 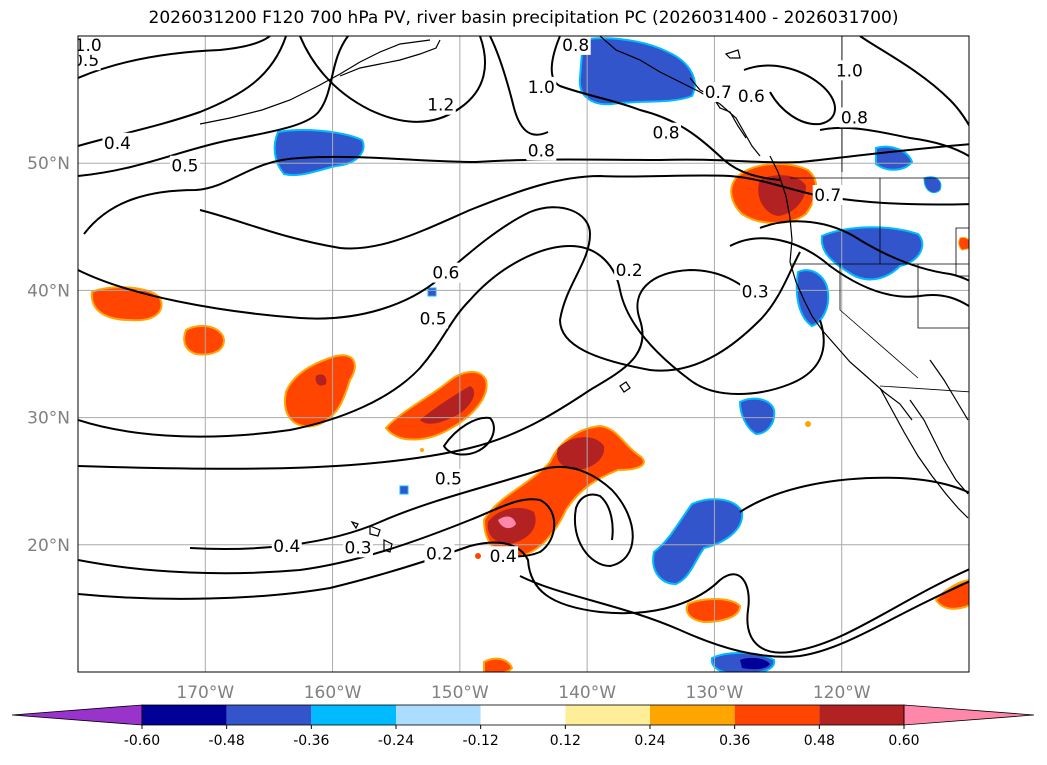 What do you see at coordinates (227, 741) in the screenshot?
I see `colorbar-tick-label: -0.48` at bounding box center [227, 741].